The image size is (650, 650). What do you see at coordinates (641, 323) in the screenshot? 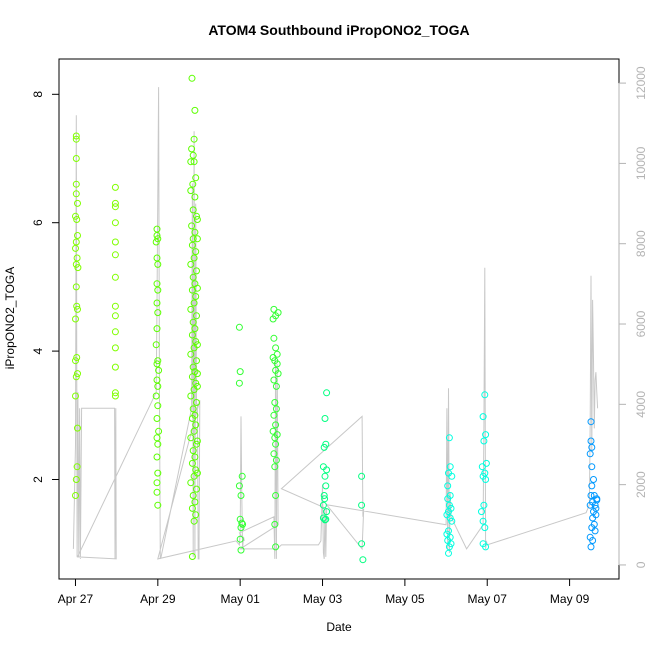
I see `y2-tick-label: 6000` at bounding box center [641, 323].